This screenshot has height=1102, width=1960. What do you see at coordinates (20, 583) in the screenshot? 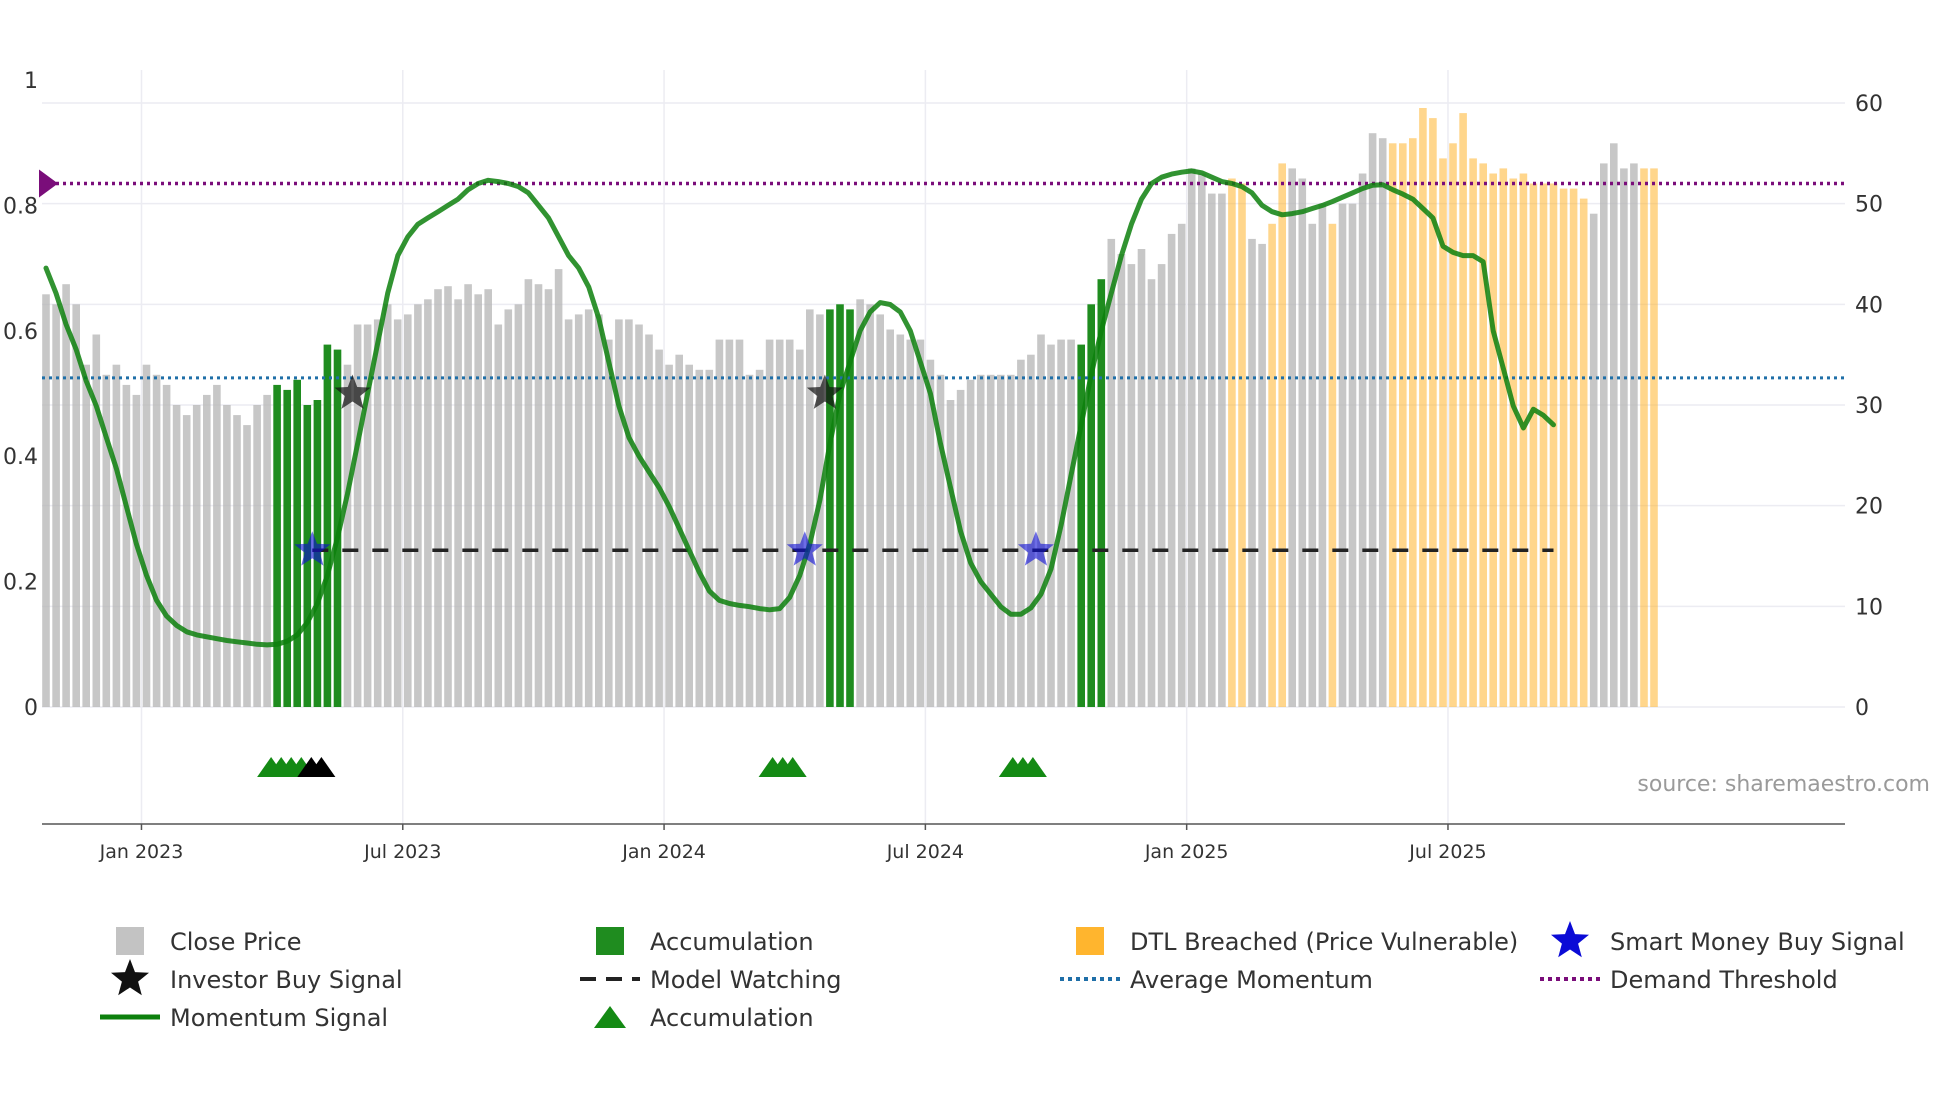
I see `left-axis-tick-label: 0.2` at bounding box center [20, 583].